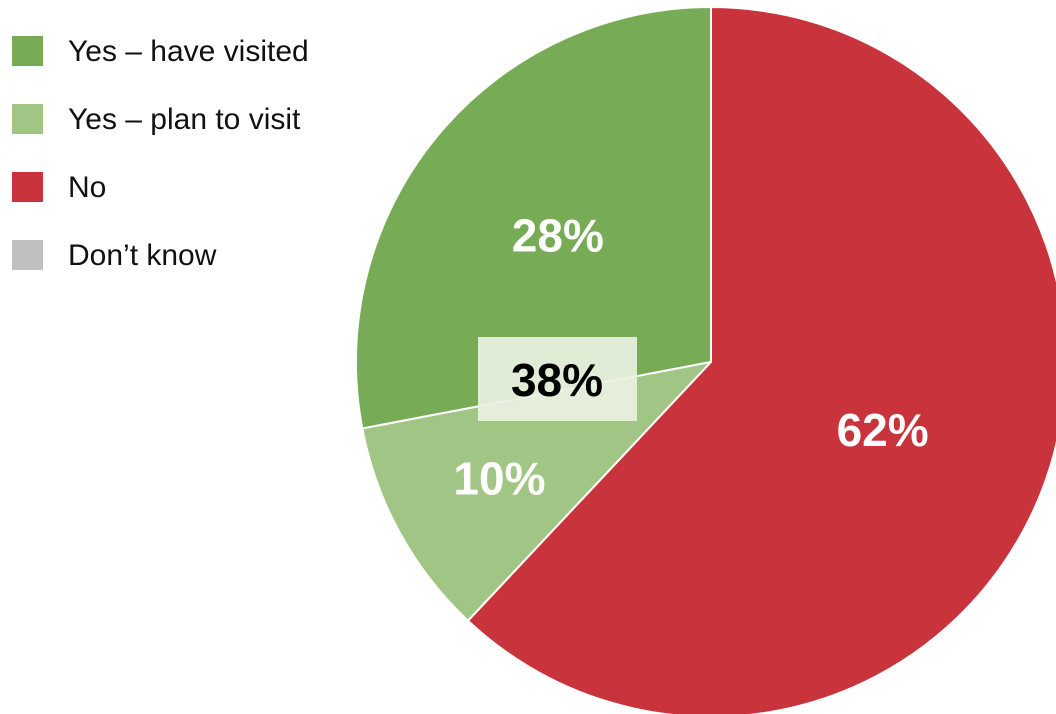 Image resolution: width=1056 pixels, height=714 pixels. Describe the element at coordinates (27, 119) in the screenshot. I see `legend-swatch-plan-to-visit` at that location.